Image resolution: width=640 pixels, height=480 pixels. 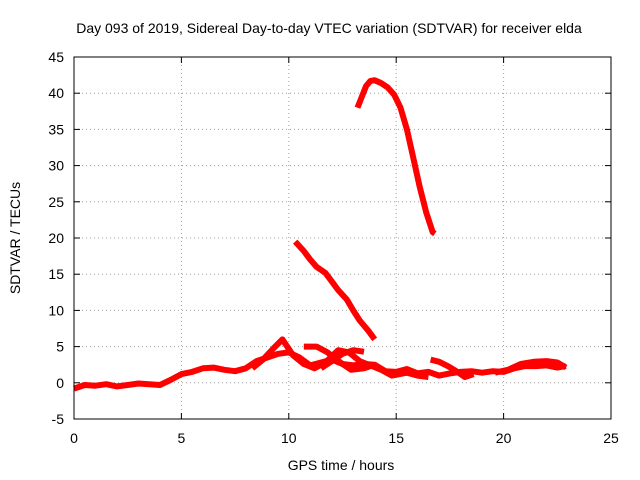 I want to click on y-tick-label: 30, so click(x=56, y=166).